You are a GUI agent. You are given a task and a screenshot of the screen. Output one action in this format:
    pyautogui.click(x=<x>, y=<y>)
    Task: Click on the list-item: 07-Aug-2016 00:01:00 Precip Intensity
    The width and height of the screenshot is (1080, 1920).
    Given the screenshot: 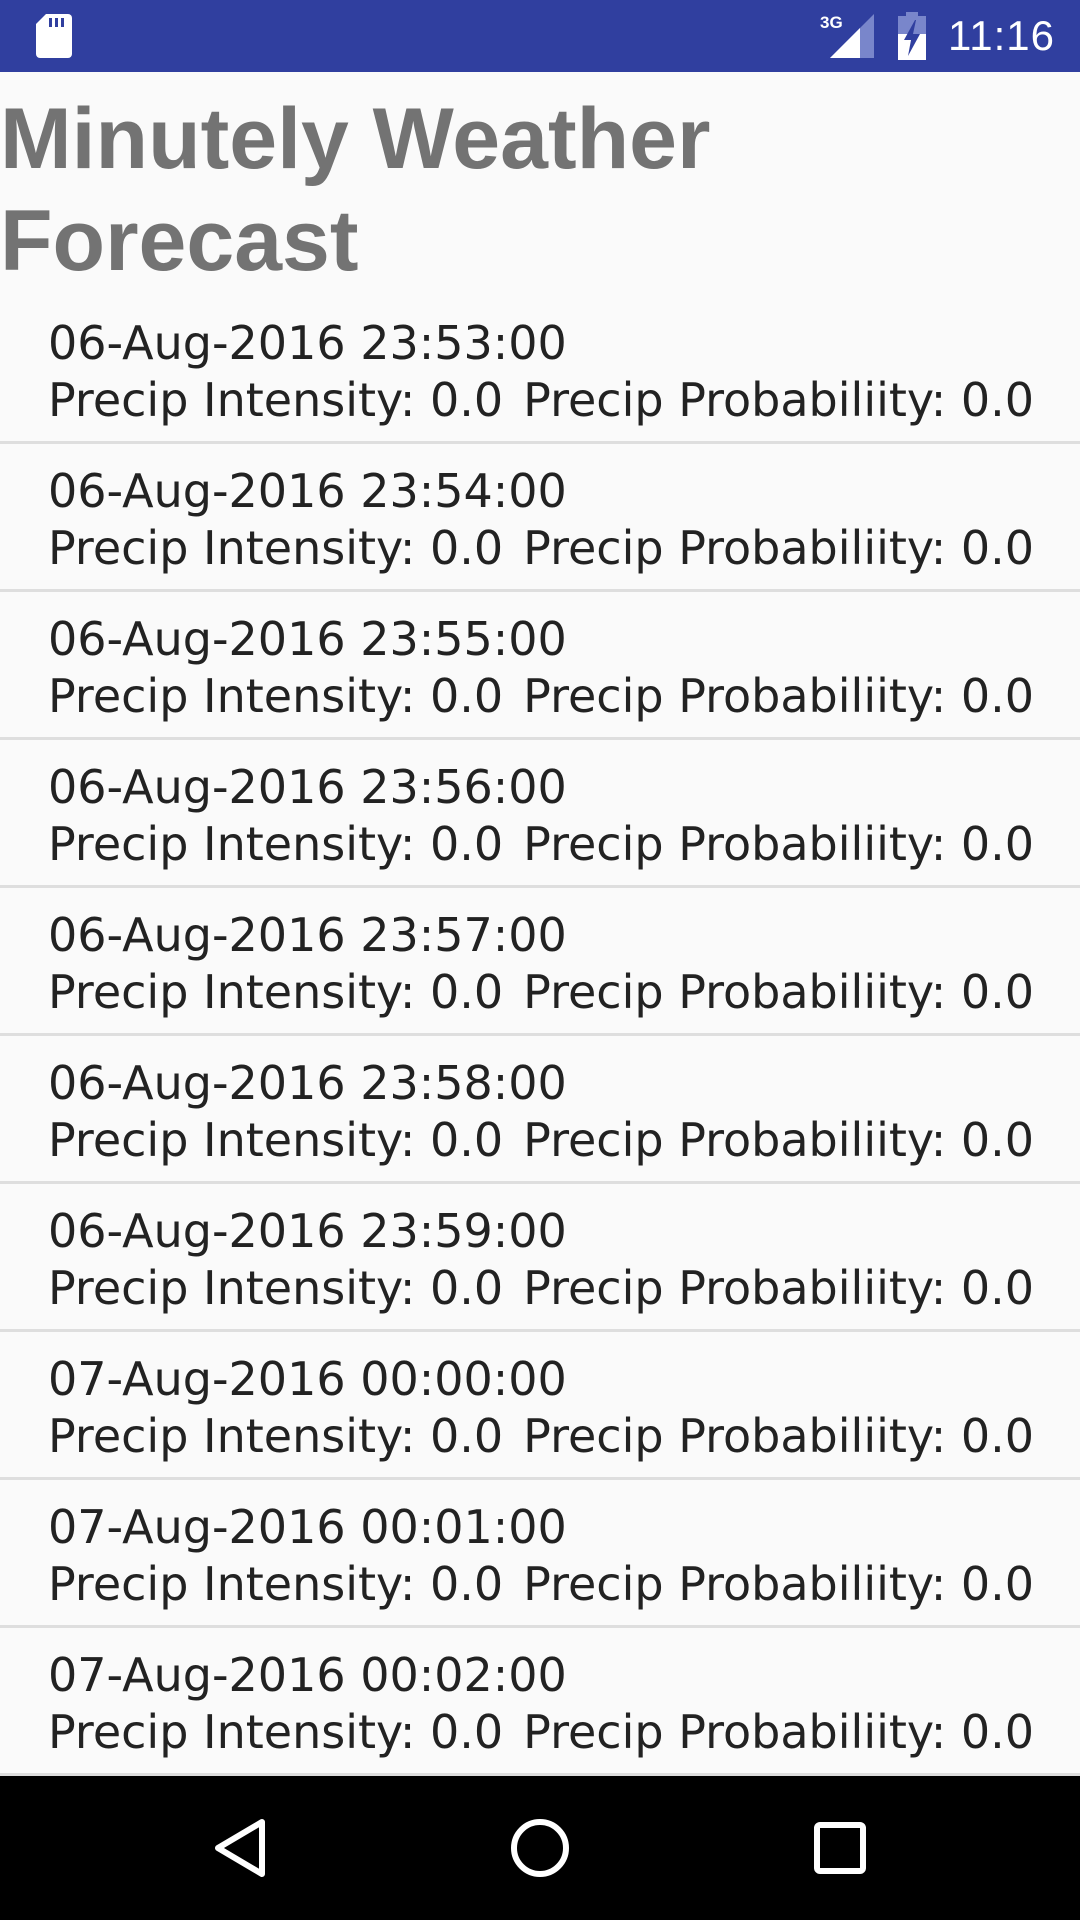 What is the action you would take?
    pyautogui.click(x=540, y=1554)
    